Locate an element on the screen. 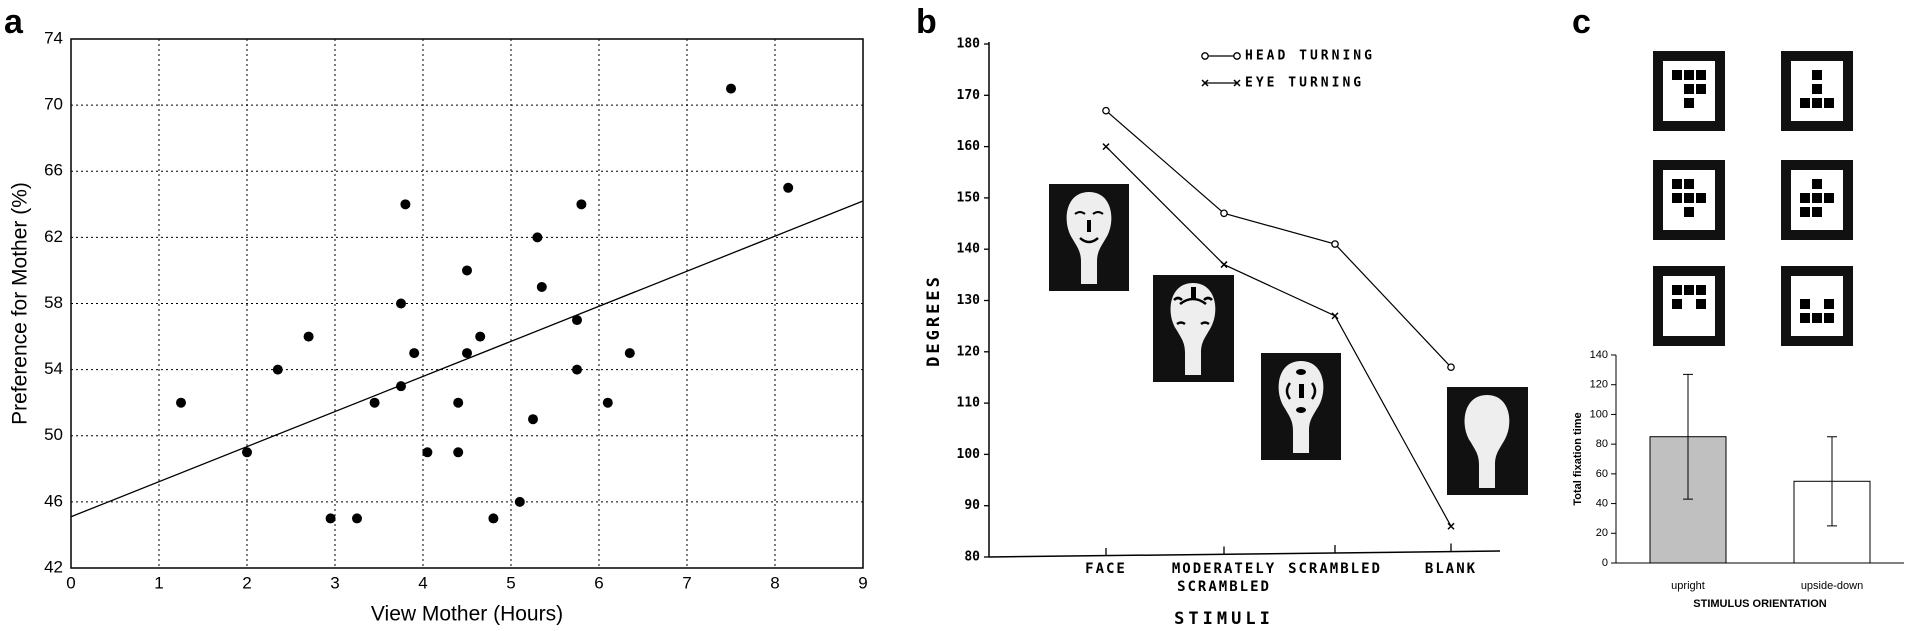 The height and width of the screenshot is (631, 1920). x-axis-label: View Mother (Hours) is located at coordinates (467, 614).